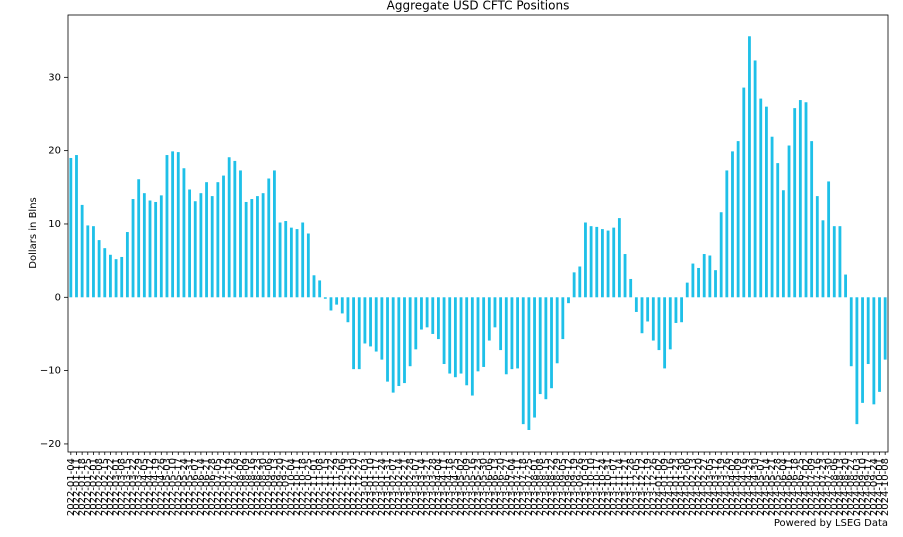  Describe the element at coordinates (173, 487) in the screenshot. I see `x-tick-label: 2022-05-10` at that location.